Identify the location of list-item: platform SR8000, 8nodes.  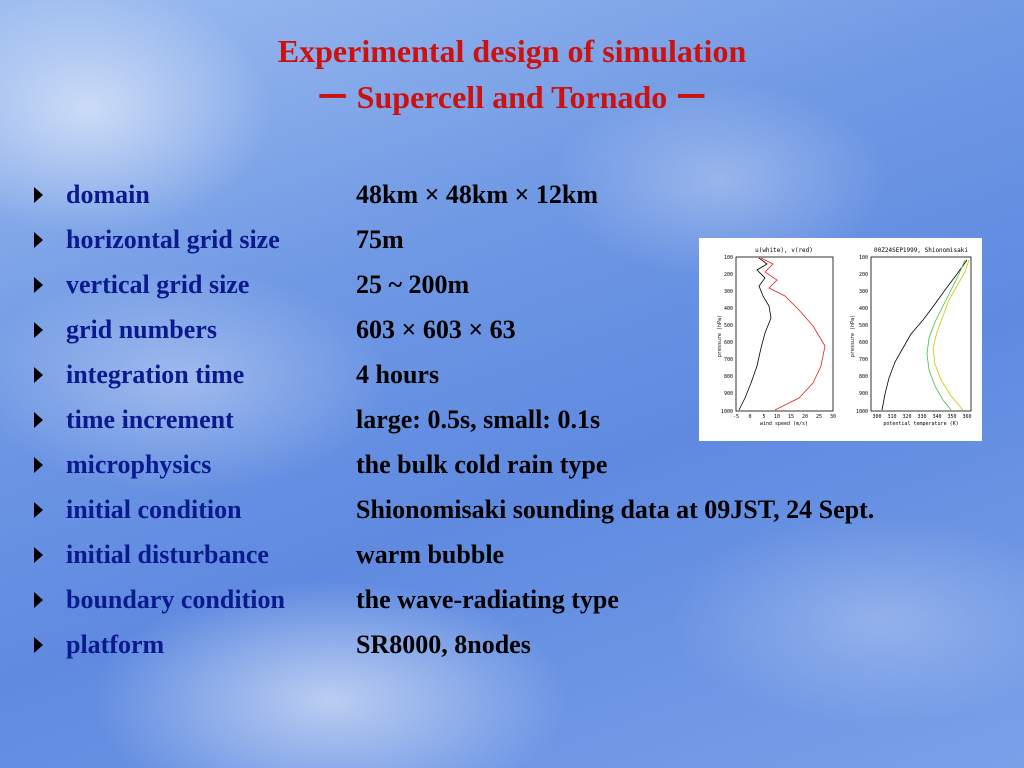
(520, 644).